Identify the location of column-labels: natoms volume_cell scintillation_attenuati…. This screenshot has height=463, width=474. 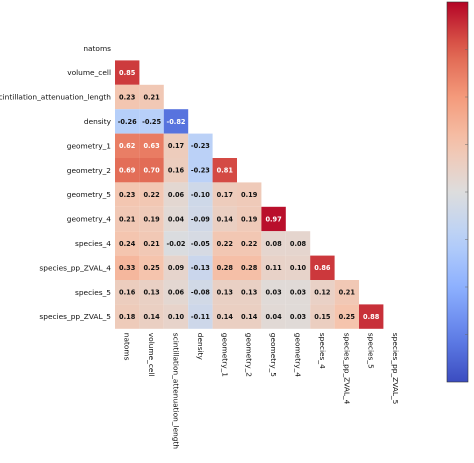
(261, 391).